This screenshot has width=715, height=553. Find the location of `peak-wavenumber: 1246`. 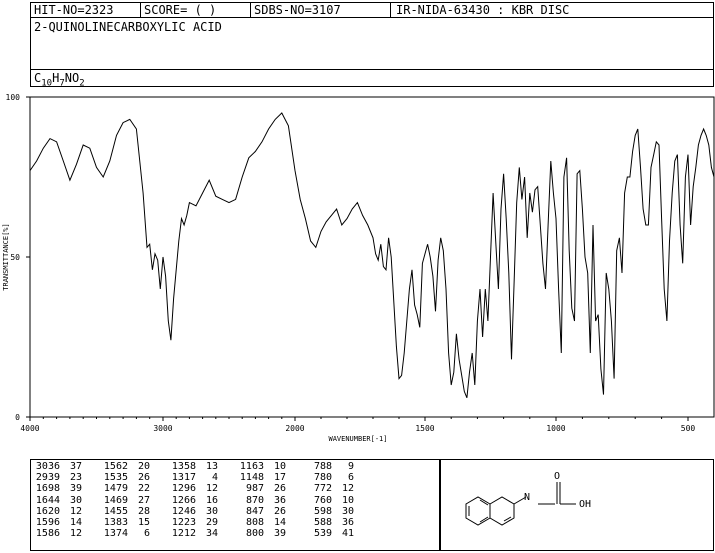

peak-wavenumber: 1246 is located at coordinates (183, 511).